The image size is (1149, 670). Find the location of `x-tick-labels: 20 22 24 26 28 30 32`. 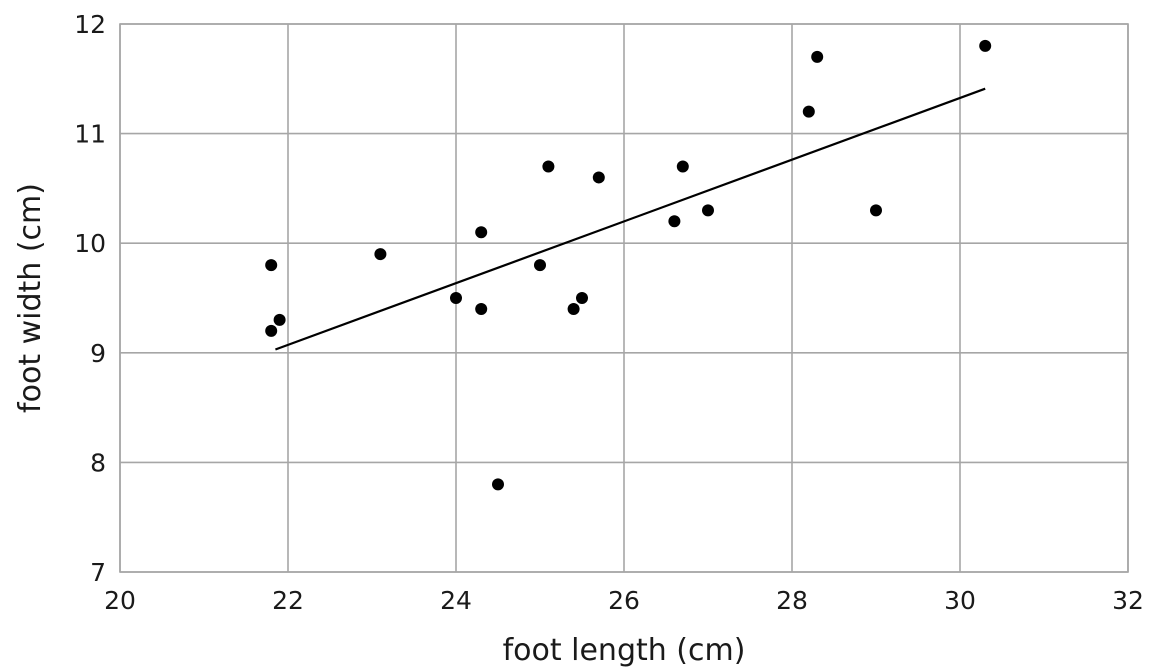

x-tick-labels: 20 22 24 26 28 30 32 is located at coordinates (624, 600).